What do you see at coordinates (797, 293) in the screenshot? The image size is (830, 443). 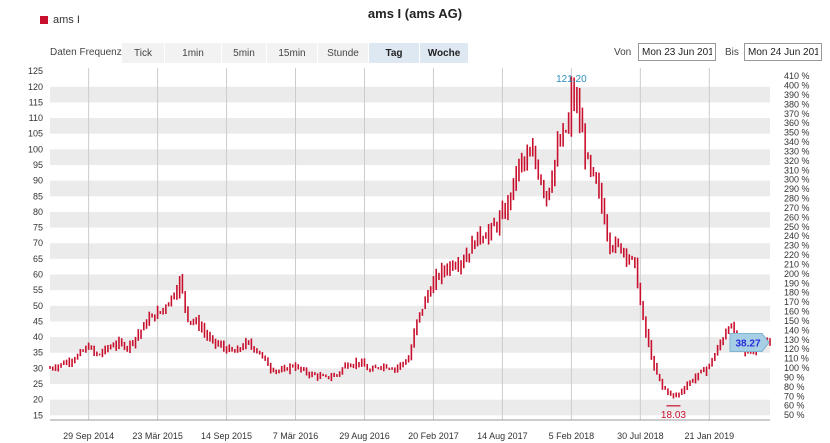 I see `y-right-tick-label: 180 %` at bounding box center [797, 293].